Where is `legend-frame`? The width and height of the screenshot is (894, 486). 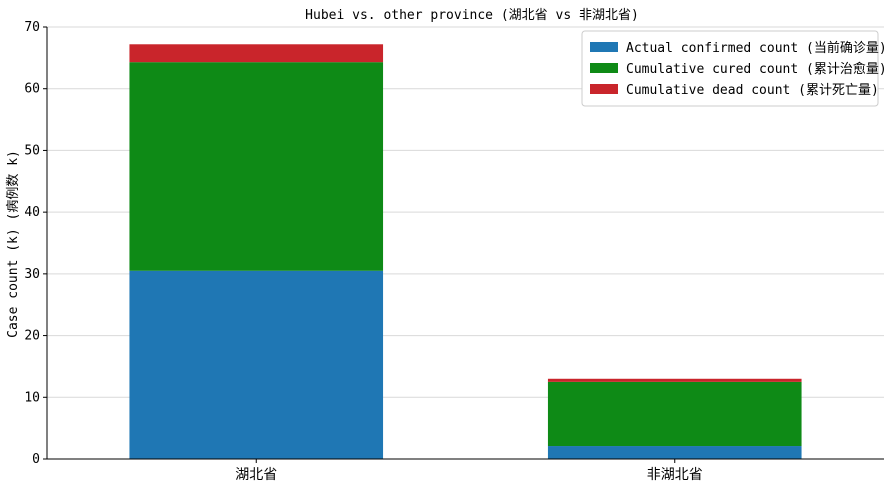 legend-frame is located at coordinates (730, 68).